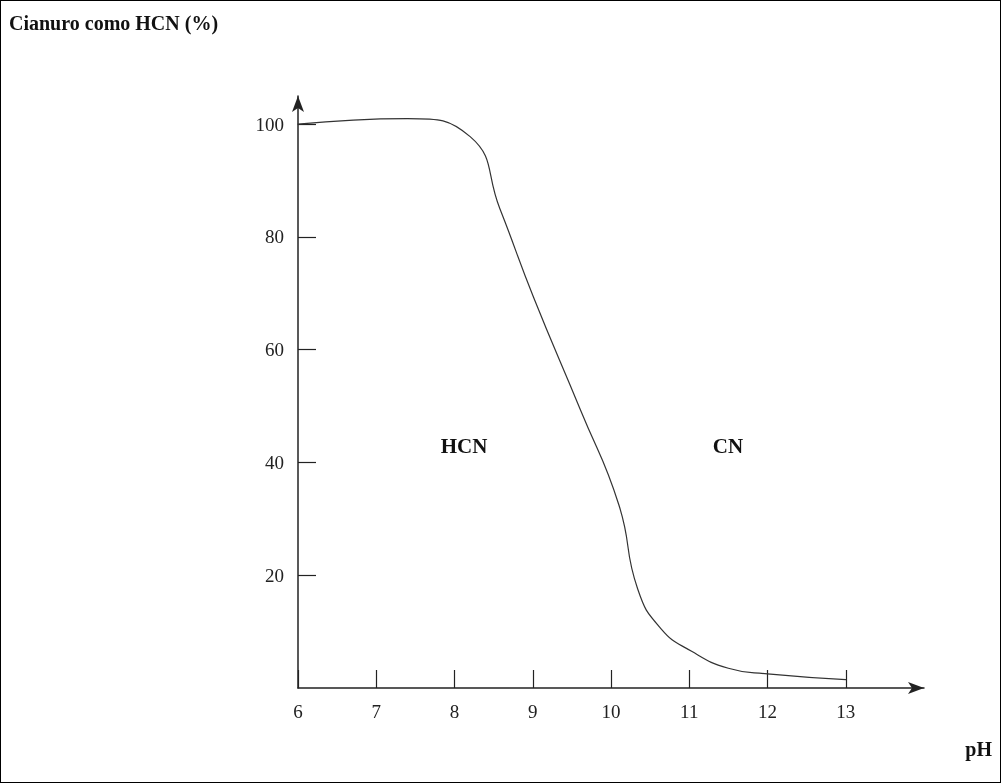 The width and height of the screenshot is (1001, 783). I want to click on annotation: HCN, so click(464, 446).